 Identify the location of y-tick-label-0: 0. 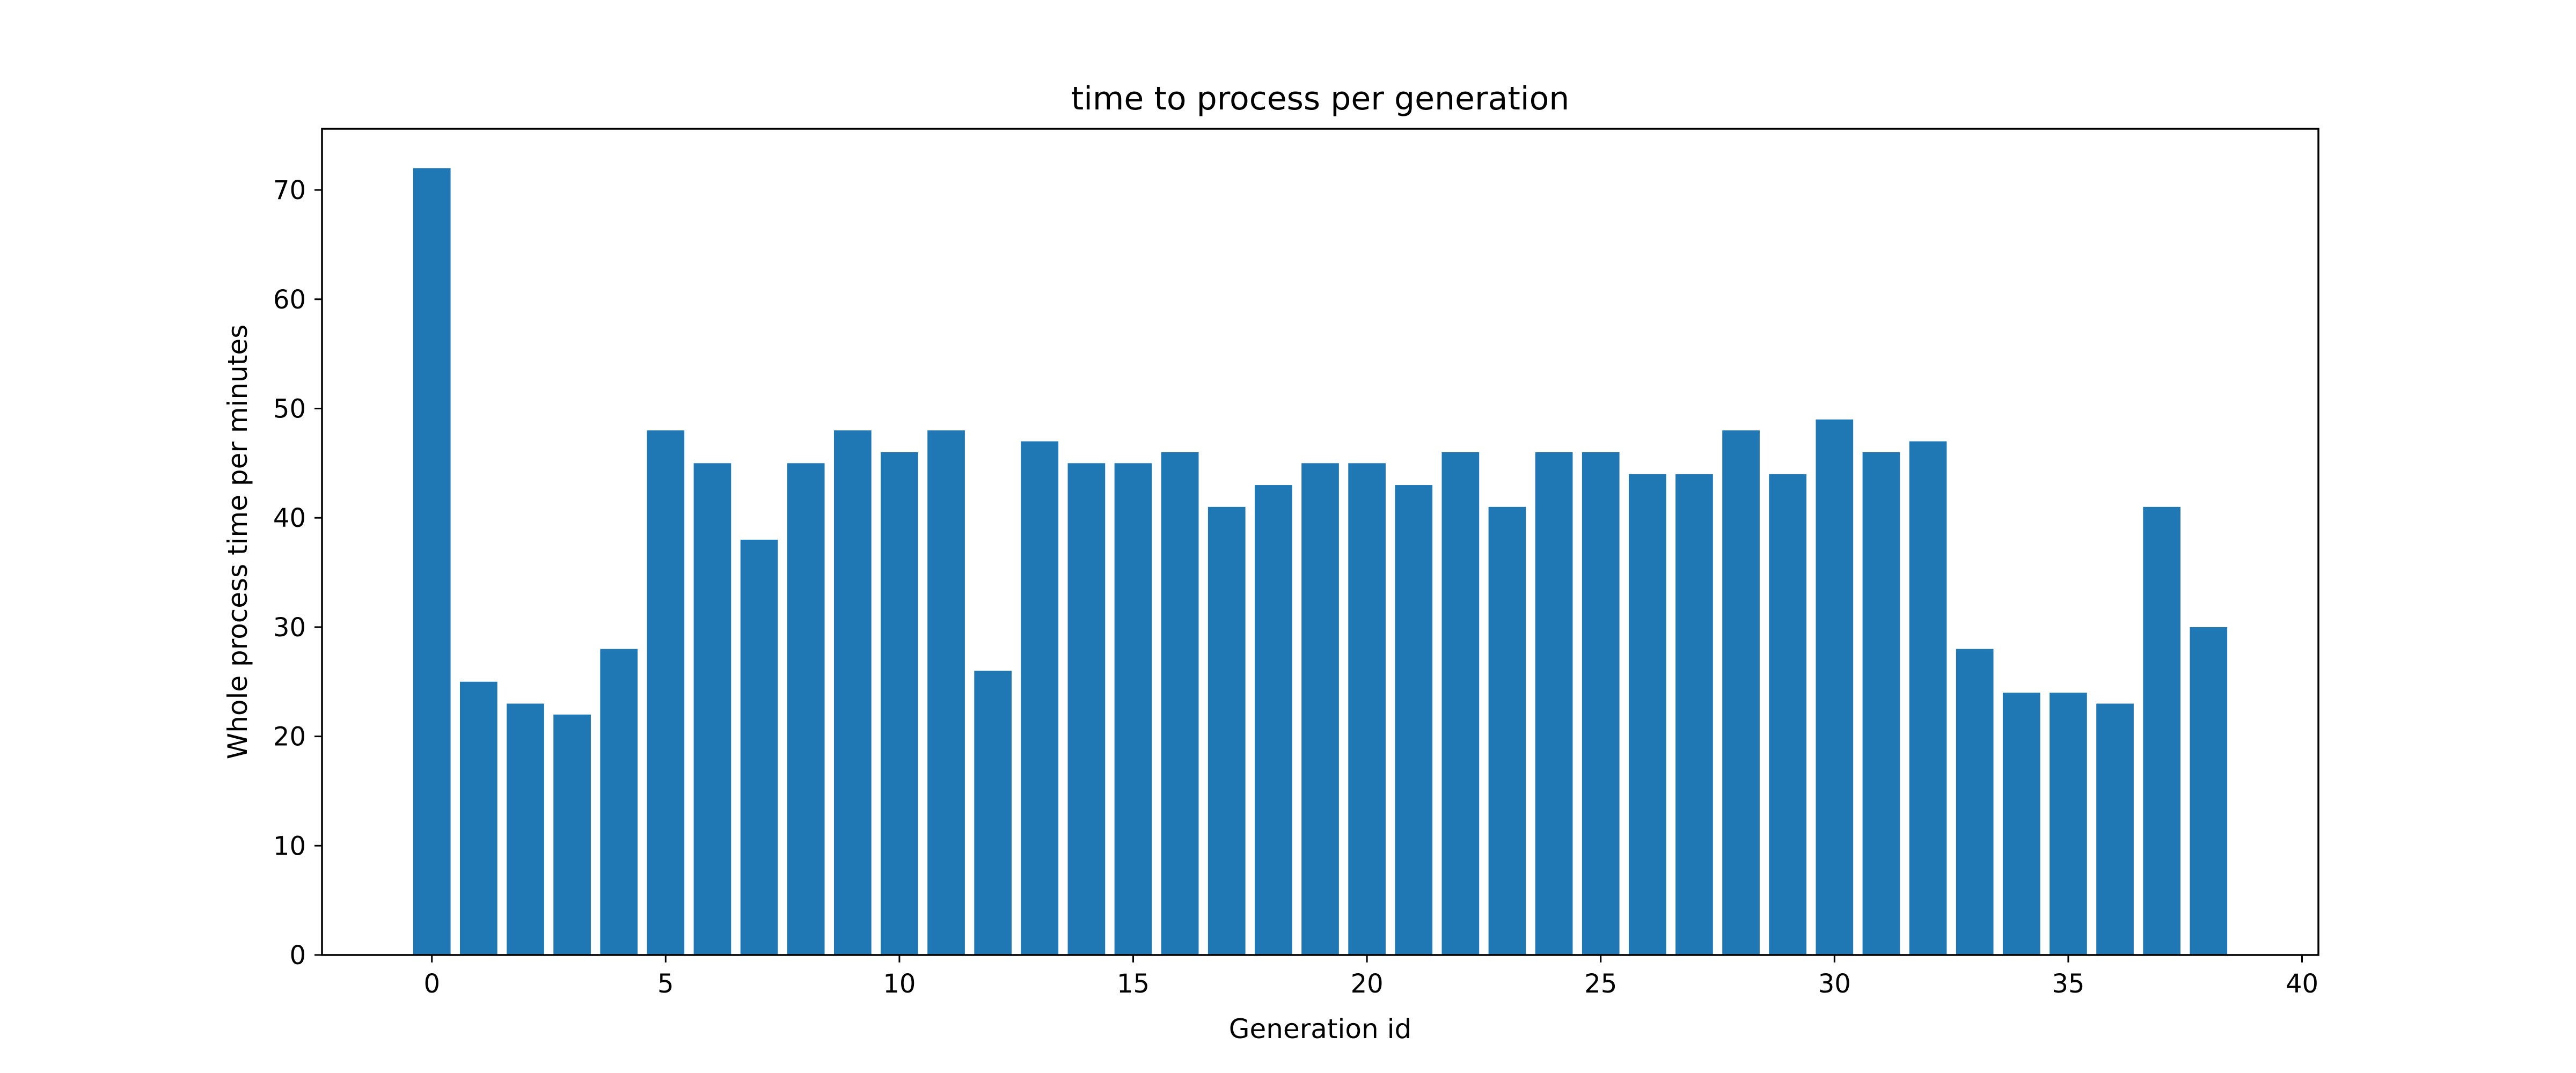
(297, 955).